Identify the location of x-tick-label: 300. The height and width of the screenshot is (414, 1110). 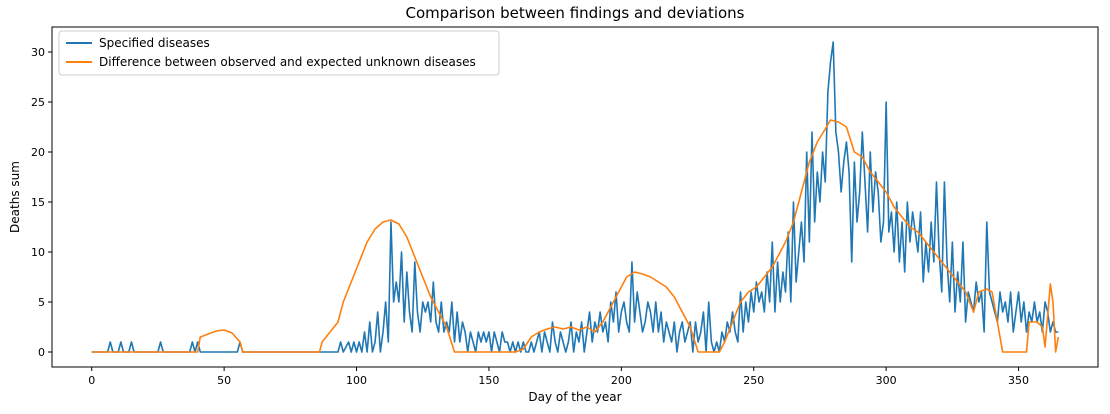
(886, 380).